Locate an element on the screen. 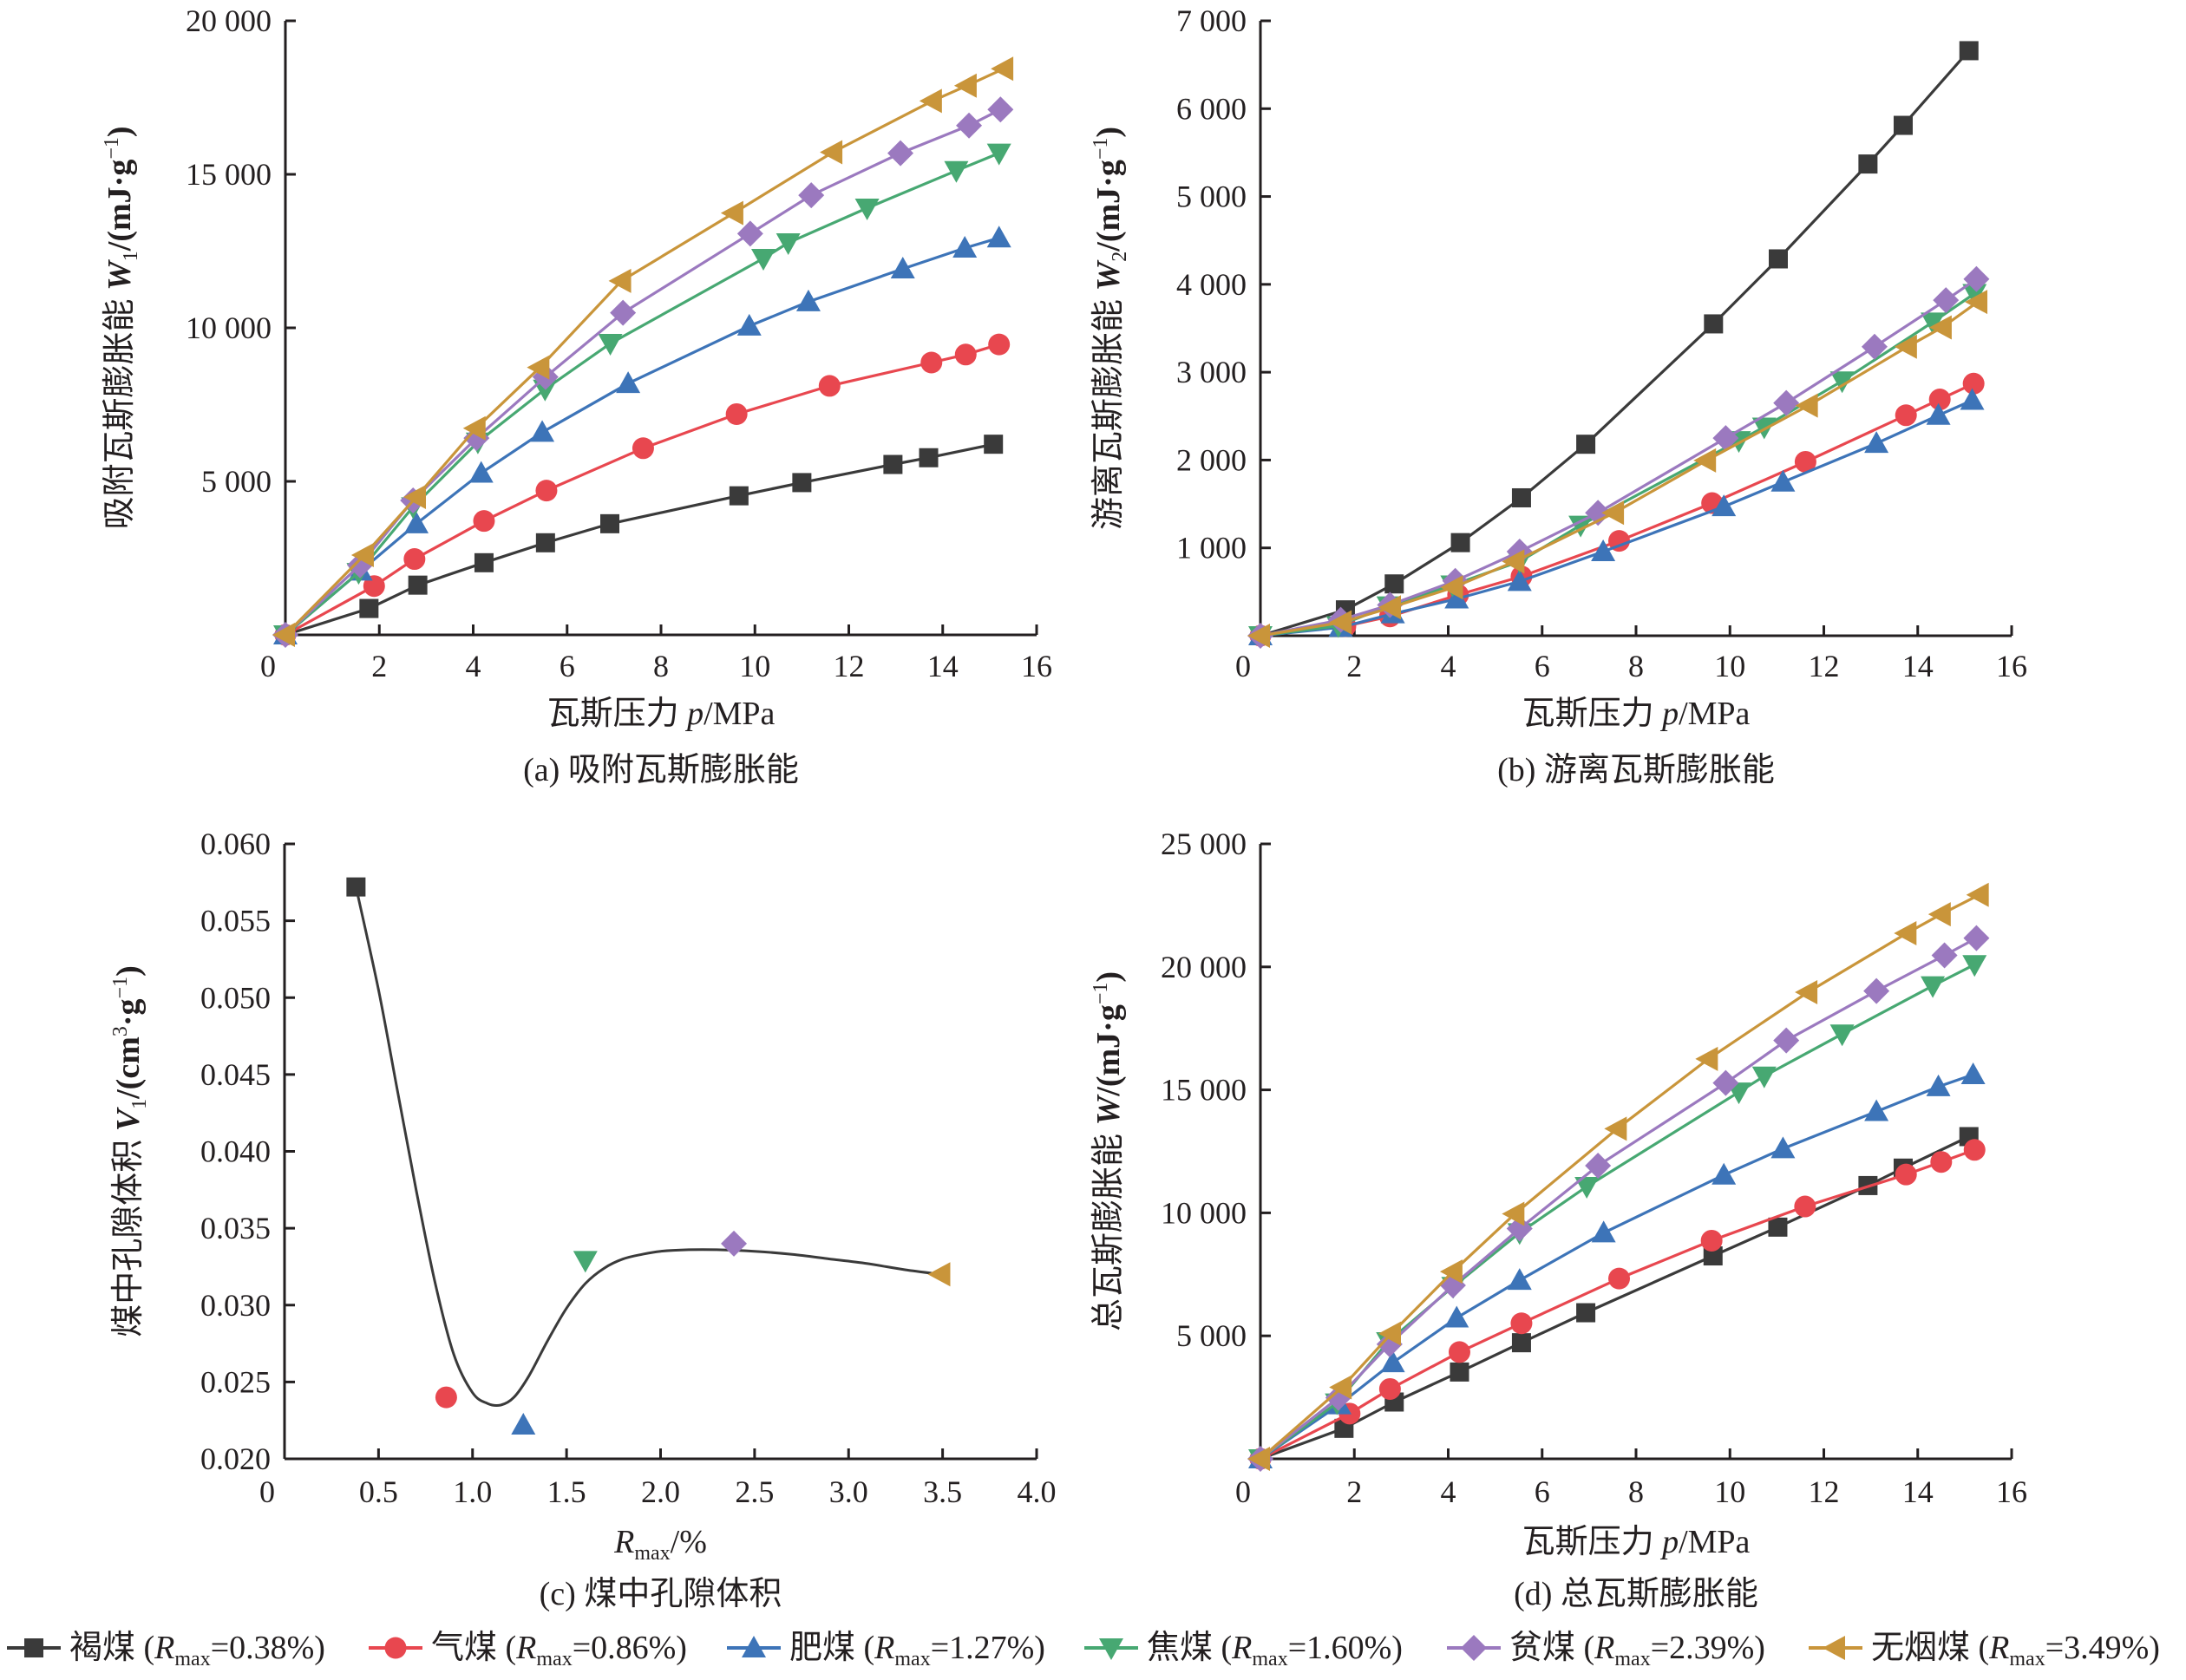 Image resolution: width=2186 pixels, height=1680 pixels. series-lean-coal is located at coordinates (643, 372).